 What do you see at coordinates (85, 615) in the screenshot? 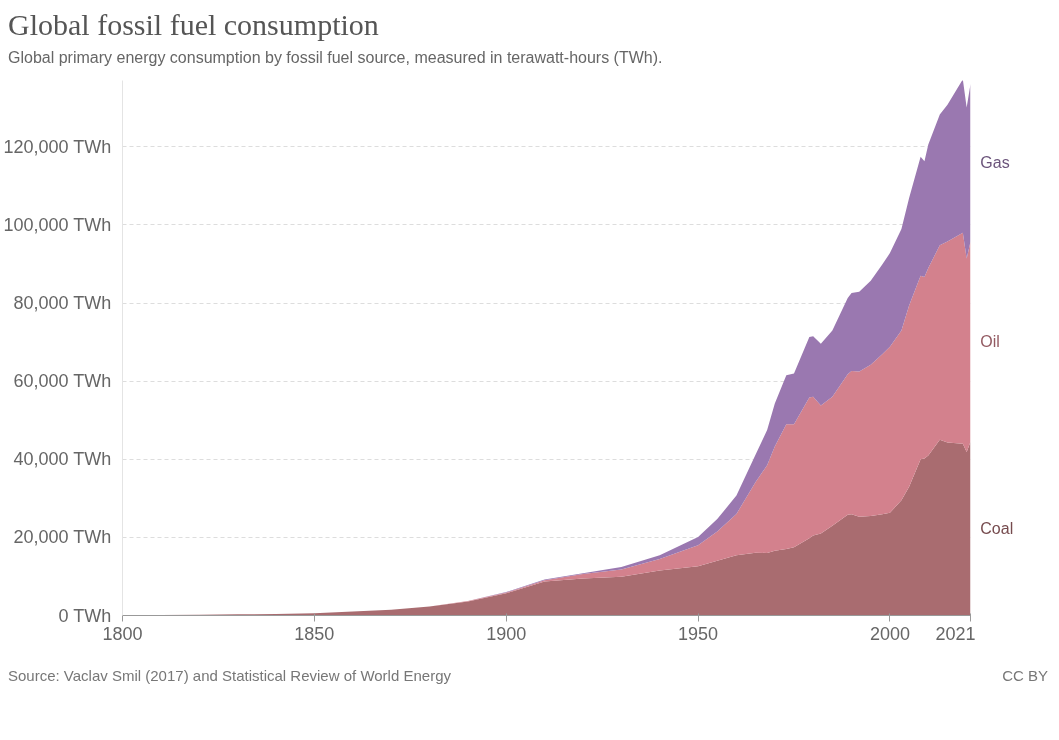
I see `y-tick-label: 0 TWh` at bounding box center [85, 615].